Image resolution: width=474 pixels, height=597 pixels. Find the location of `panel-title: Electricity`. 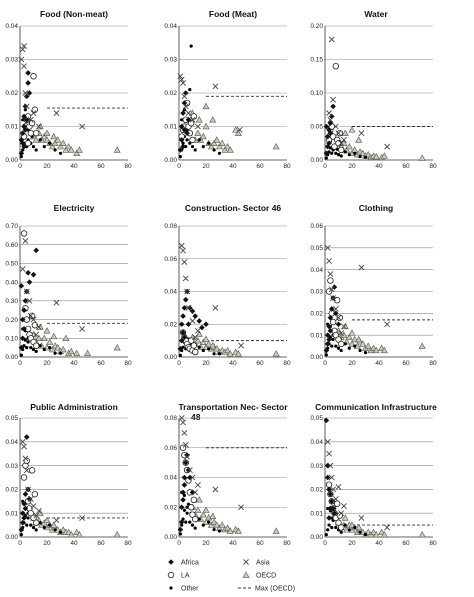

panel-title: Electricity is located at coordinates (74, 208).